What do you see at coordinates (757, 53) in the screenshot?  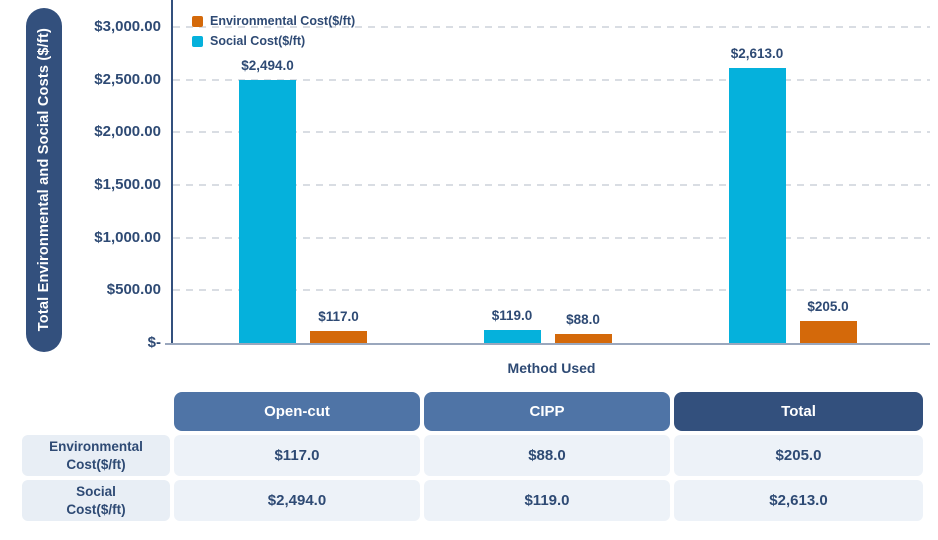 I see `bar-value-label-social-cost-total: $2,613.0` at bounding box center [757, 53].